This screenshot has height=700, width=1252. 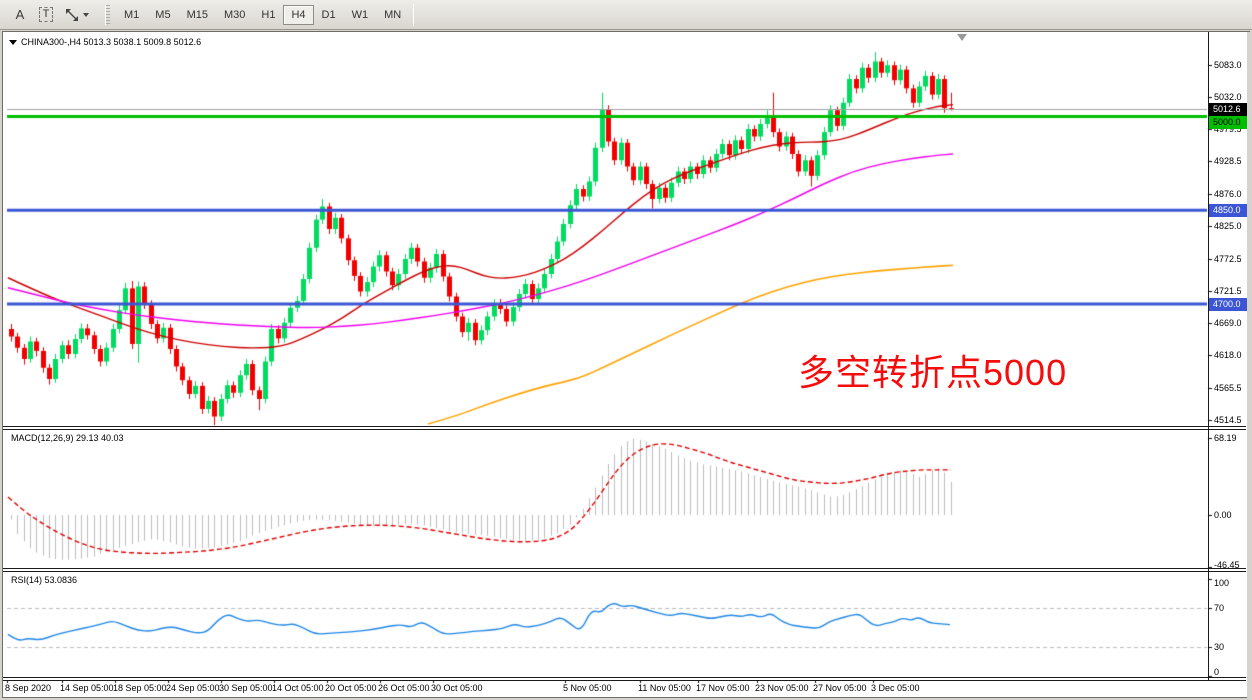 What do you see at coordinates (132, 14) in the screenshot?
I see `timeframe-button-m1: M1` at bounding box center [132, 14].